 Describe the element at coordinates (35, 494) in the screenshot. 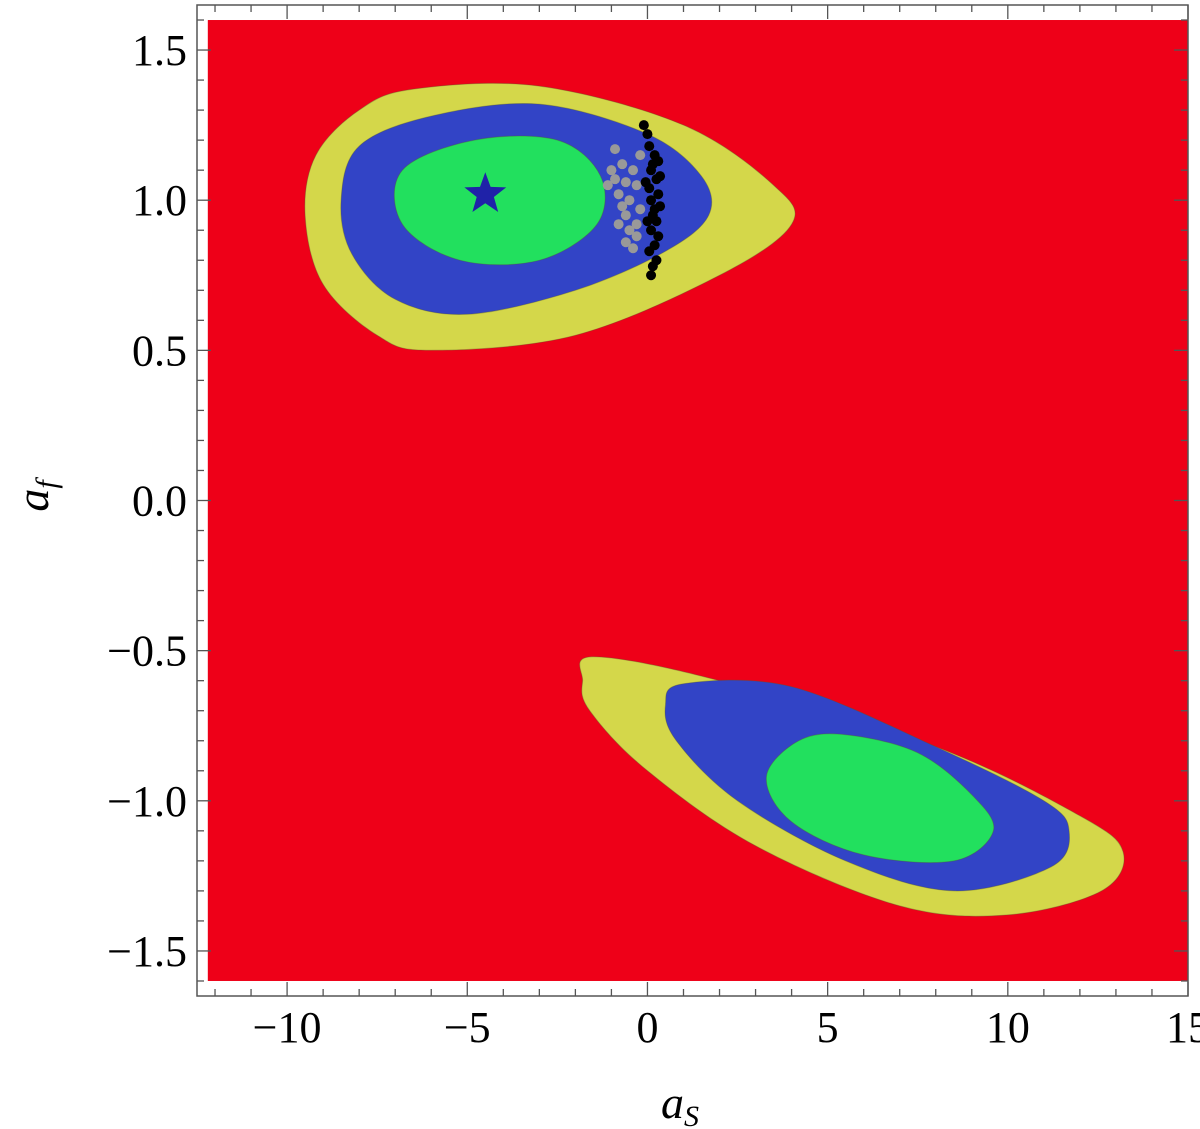

I see `y-axis-label: af` at that location.